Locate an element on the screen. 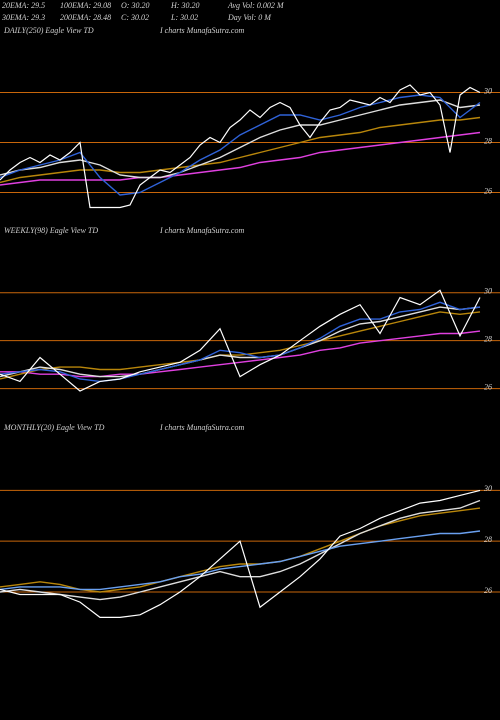  header-stat: Day Vol: 0 M is located at coordinates (249, 17).